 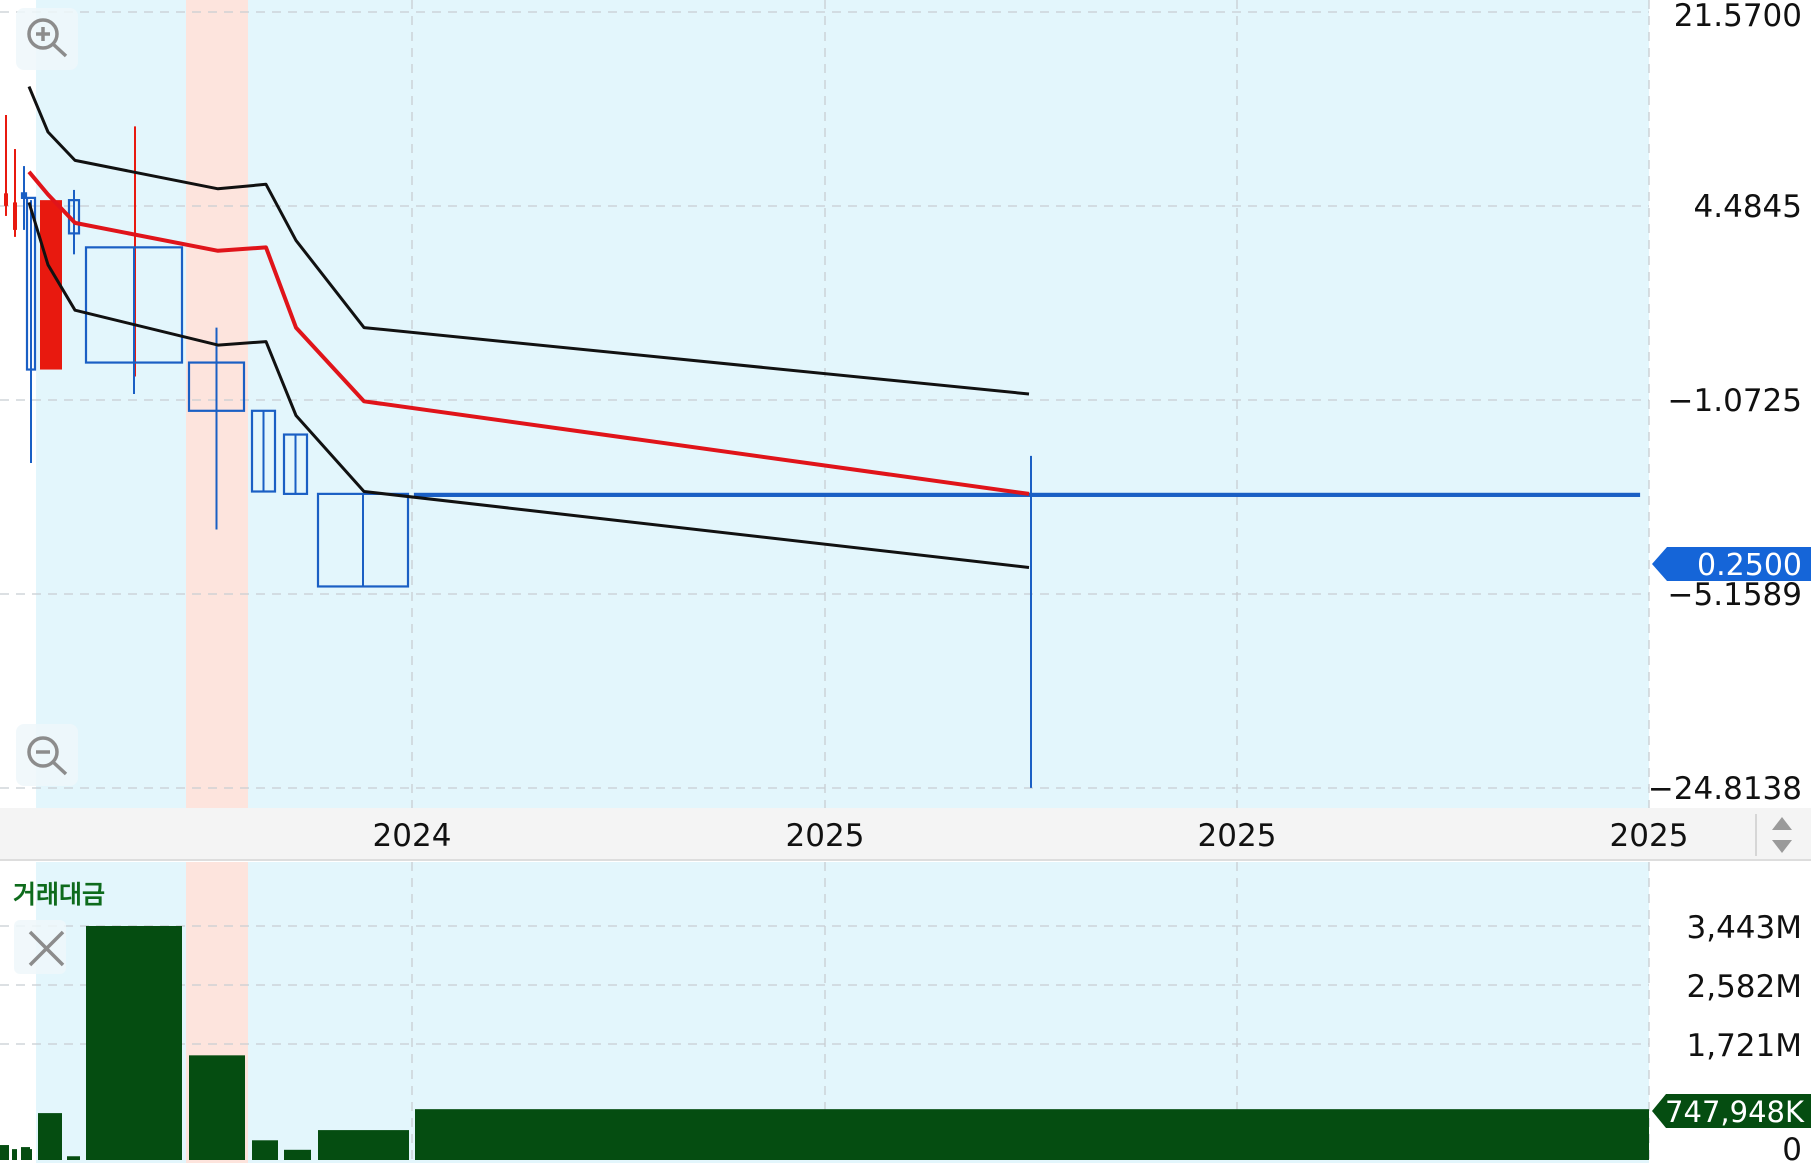 What do you see at coordinates (1745, 987) in the screenshot?
I see `volume-tick-label: 2,582M` at bounding box center [1745, 987].